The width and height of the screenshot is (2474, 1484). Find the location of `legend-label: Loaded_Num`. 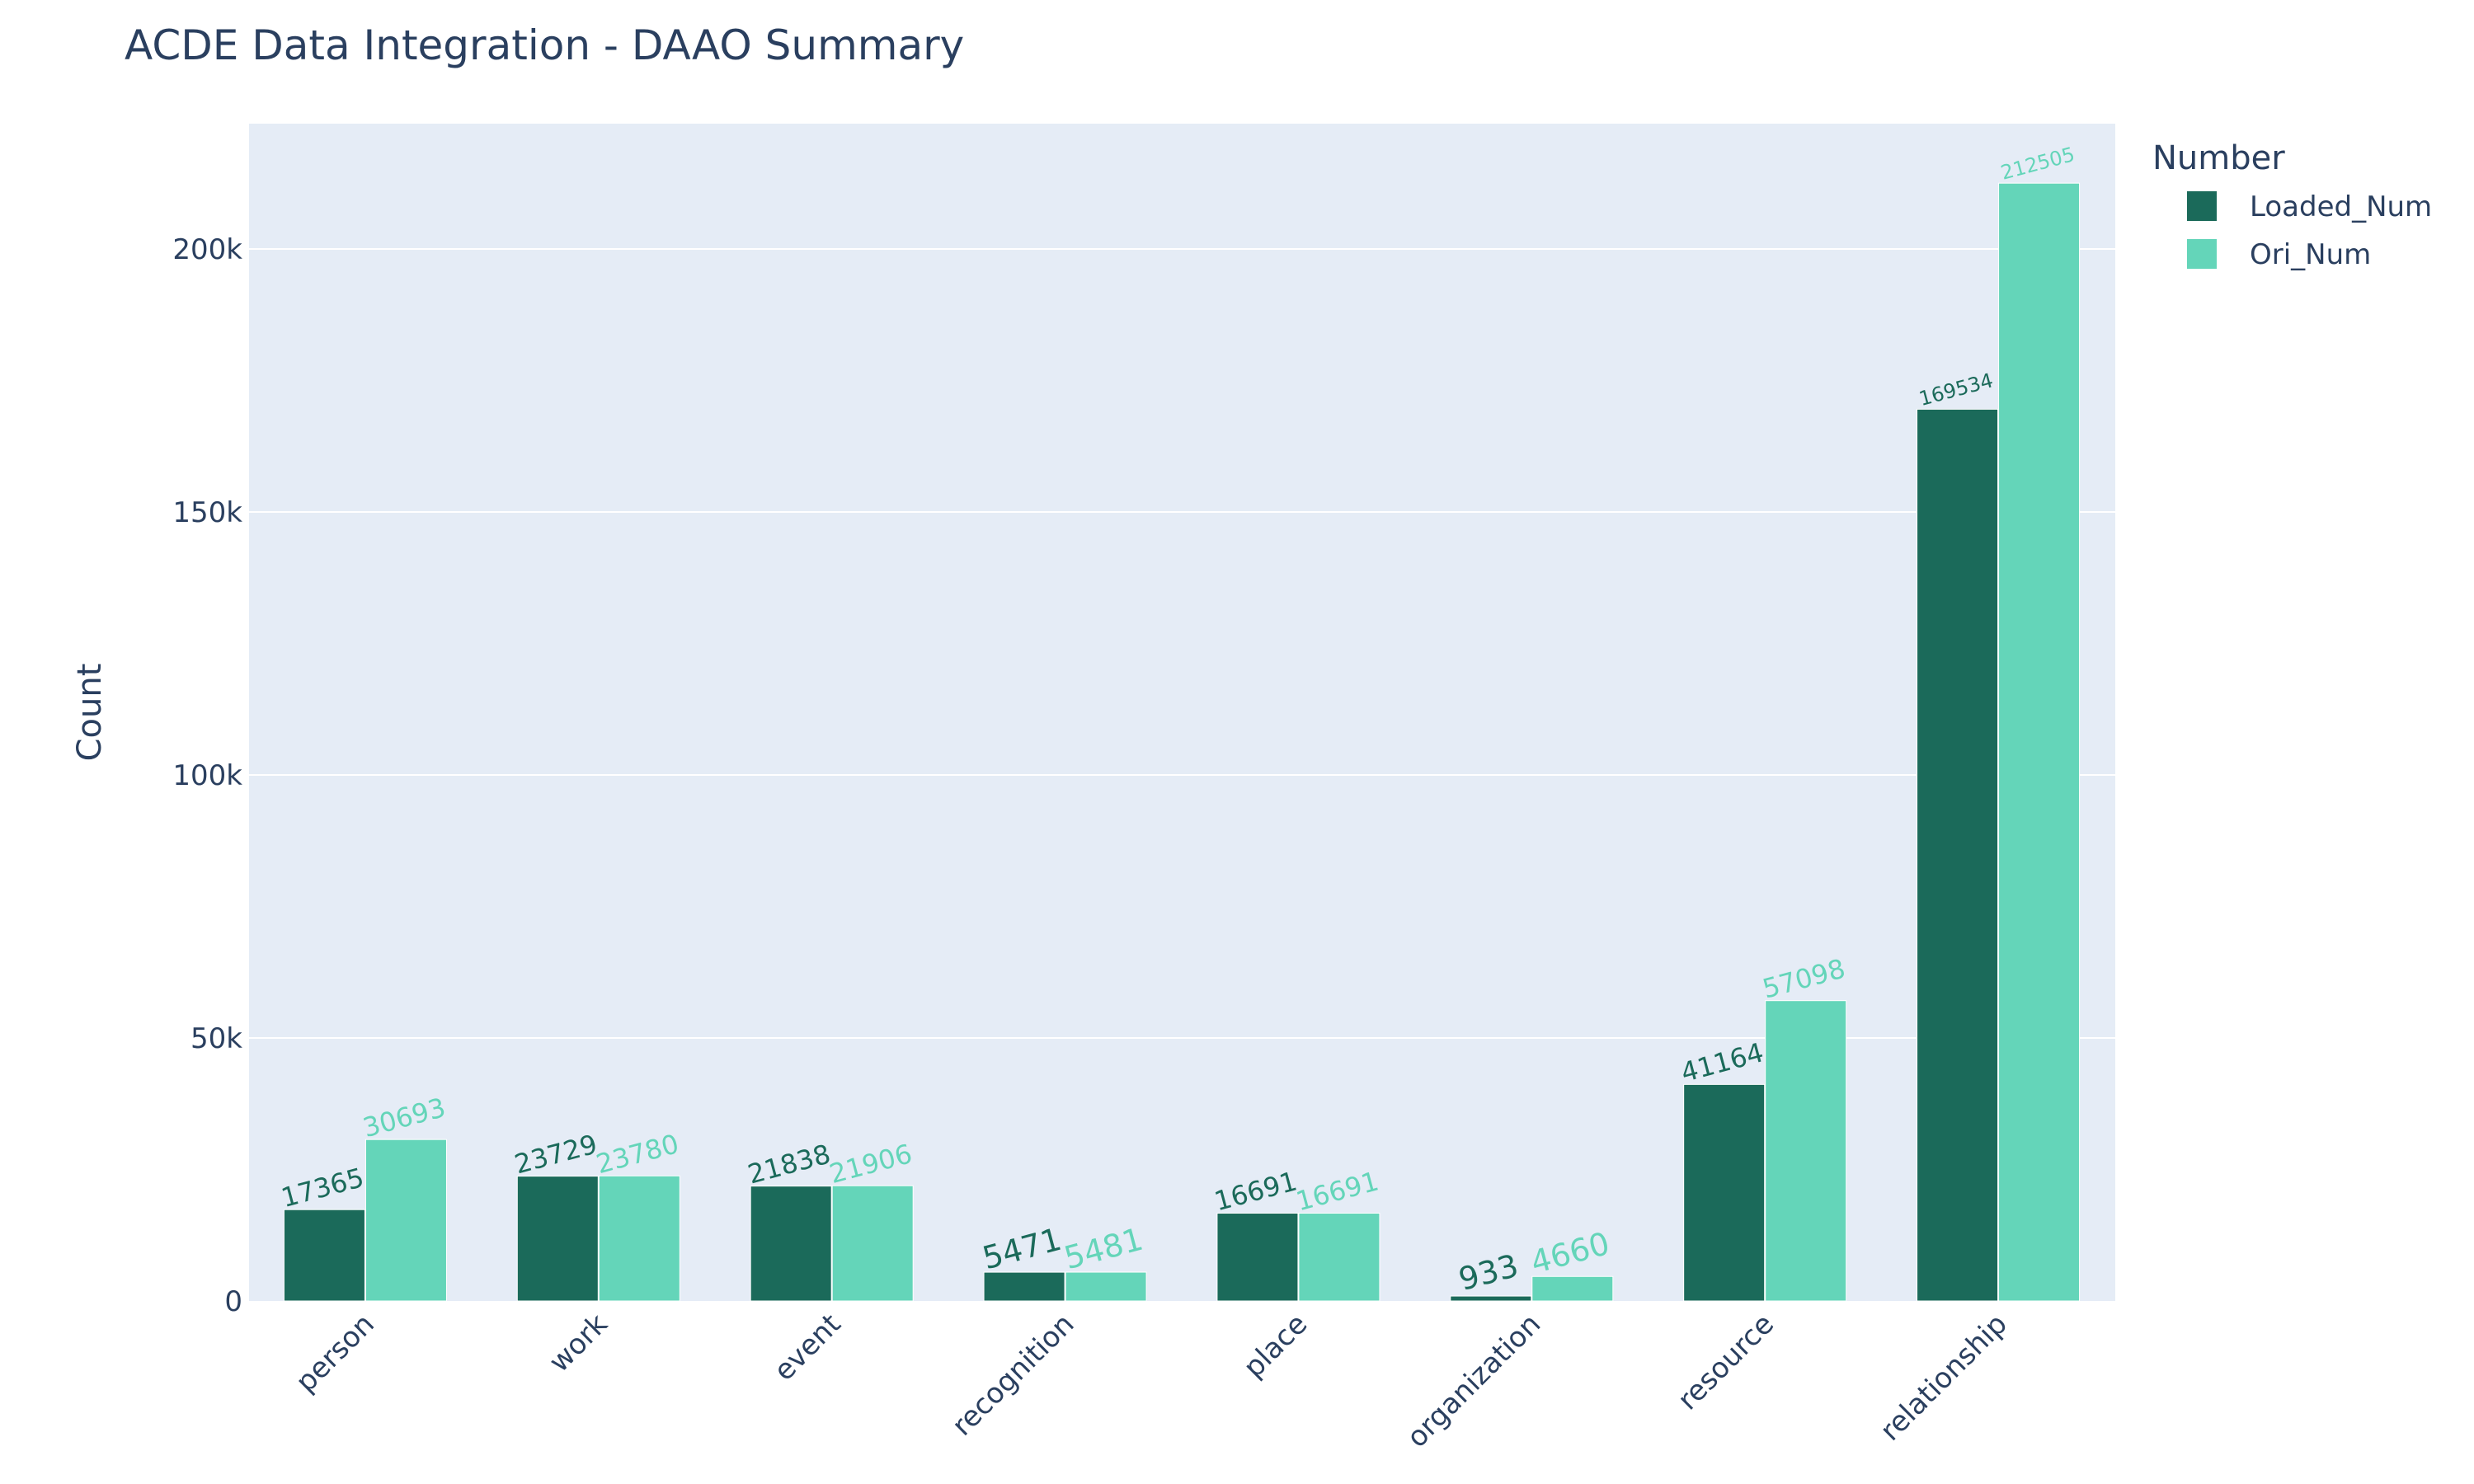

legend-label: Loaded_Num is located at coordinates (2341, 206).